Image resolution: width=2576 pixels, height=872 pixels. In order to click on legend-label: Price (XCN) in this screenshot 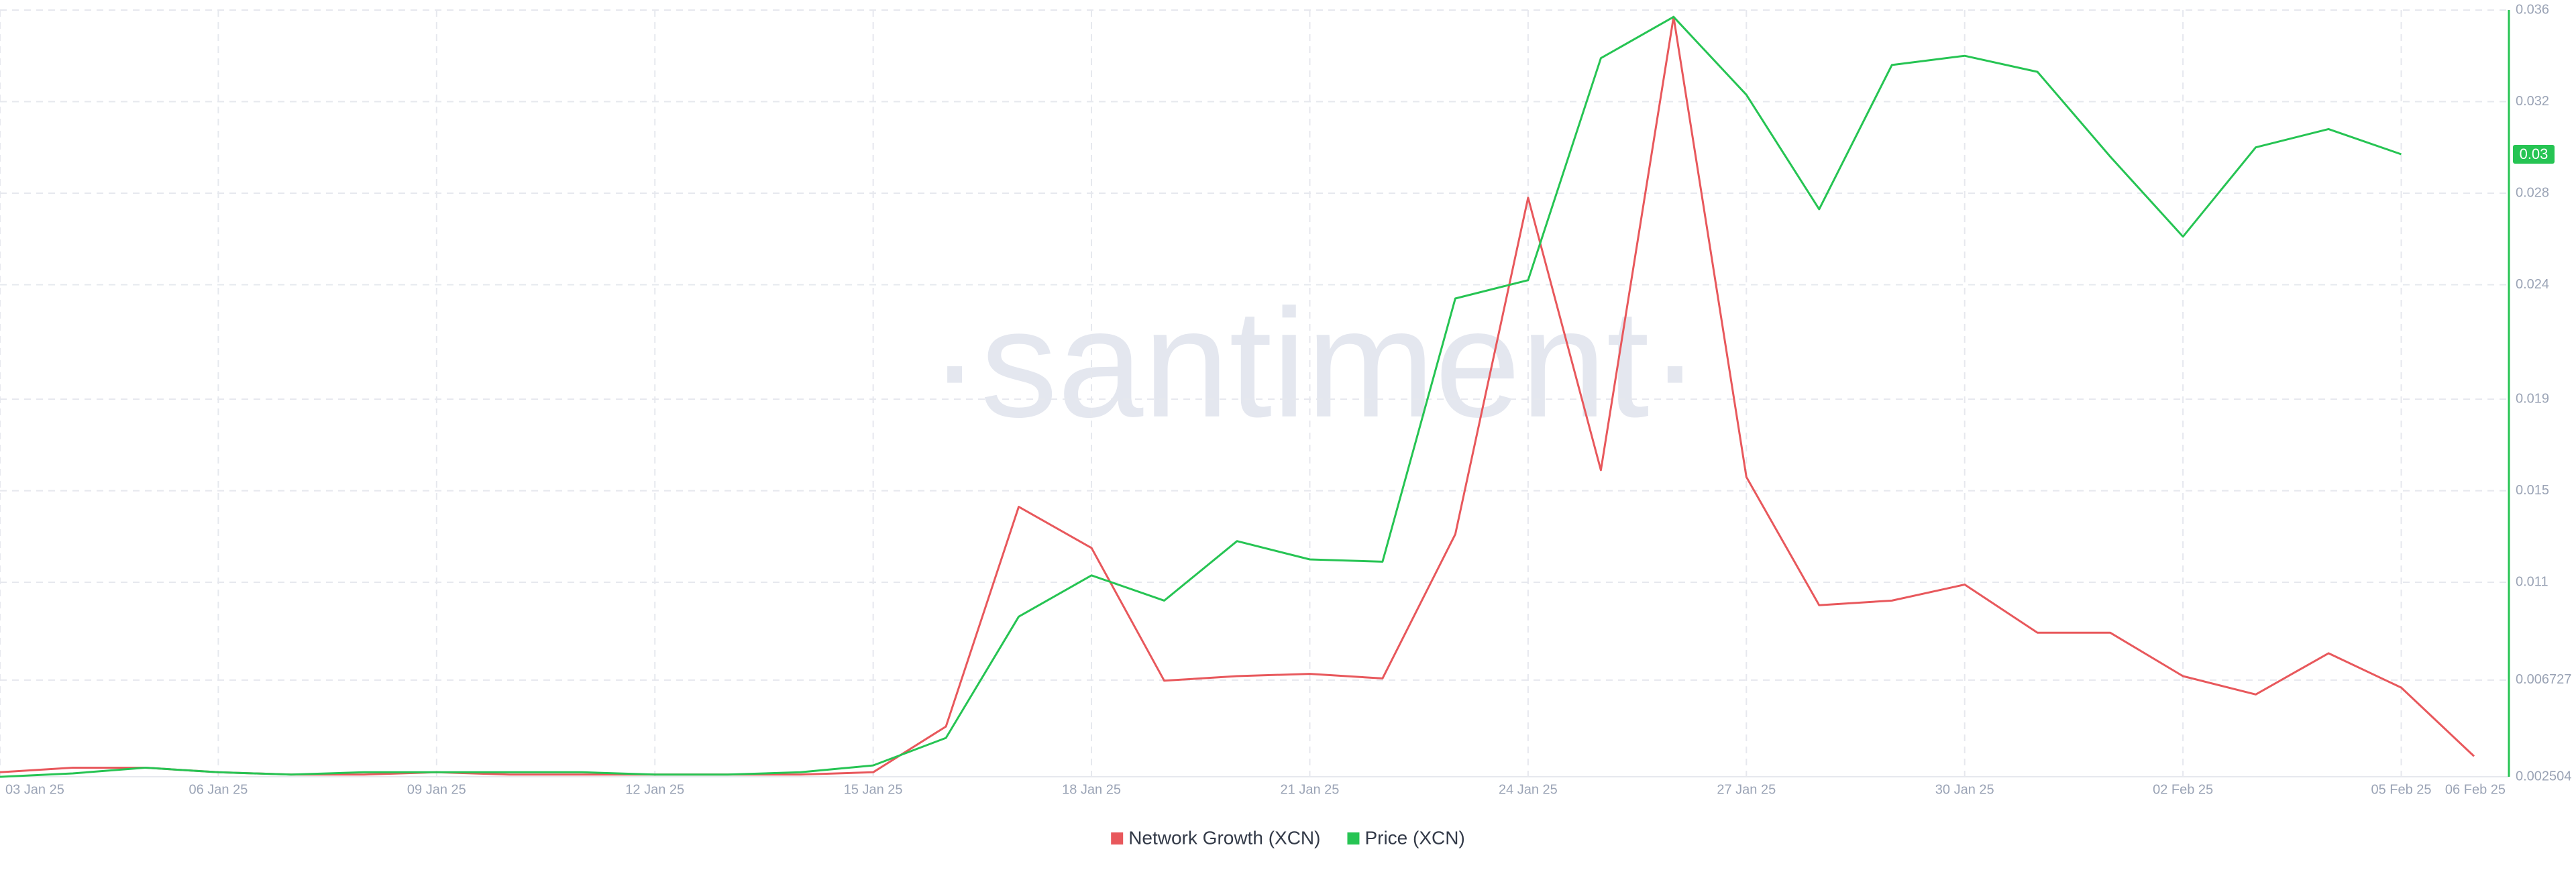, I will do `click(1414, 837)`.